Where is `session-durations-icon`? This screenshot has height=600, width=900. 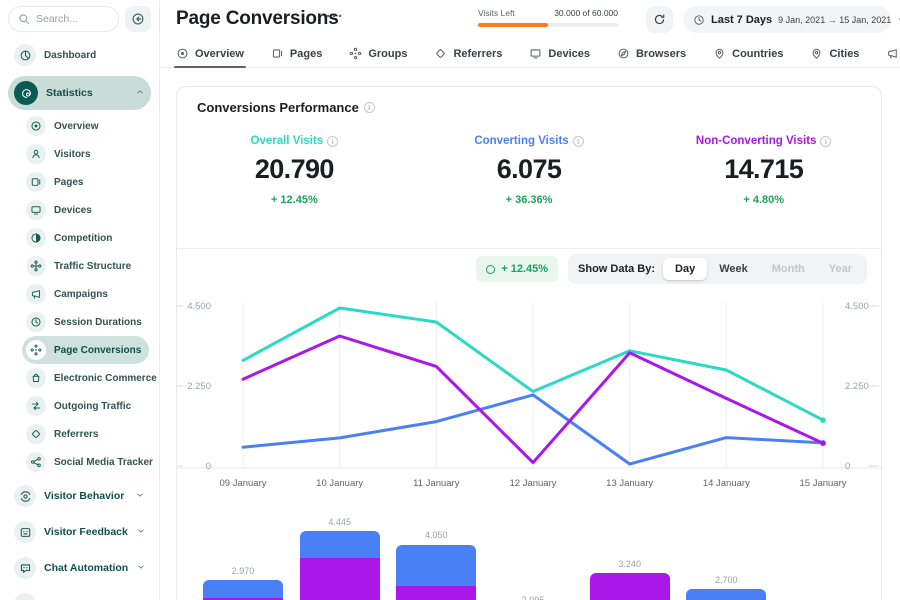 session-durations-icon is located at coordinates (36, 322).